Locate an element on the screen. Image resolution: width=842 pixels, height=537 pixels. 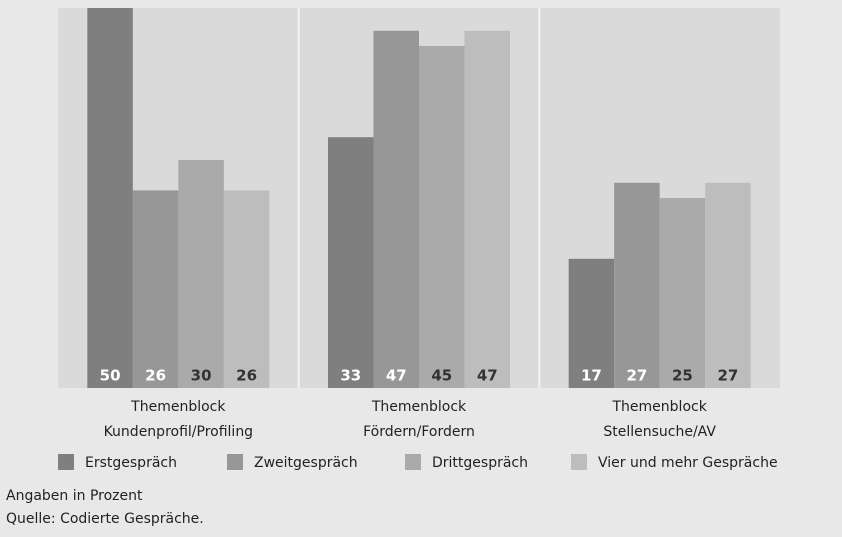
value-label: 50 is located at coordinates (110, 376).